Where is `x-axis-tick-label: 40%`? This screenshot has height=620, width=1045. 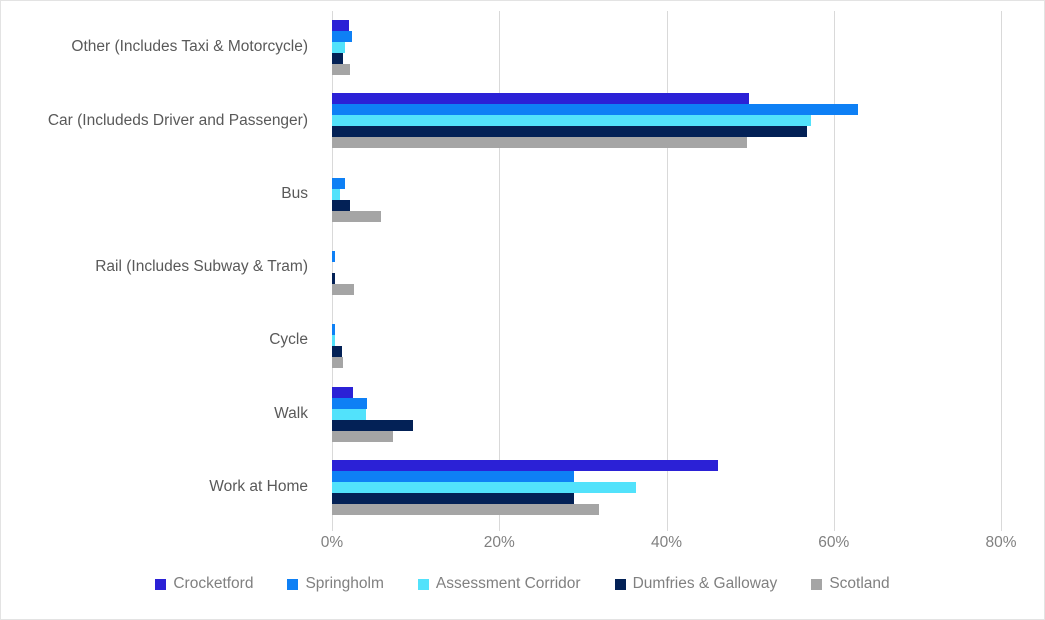
x-axis-tick-label: 40% is located at coordinates (666, 542).